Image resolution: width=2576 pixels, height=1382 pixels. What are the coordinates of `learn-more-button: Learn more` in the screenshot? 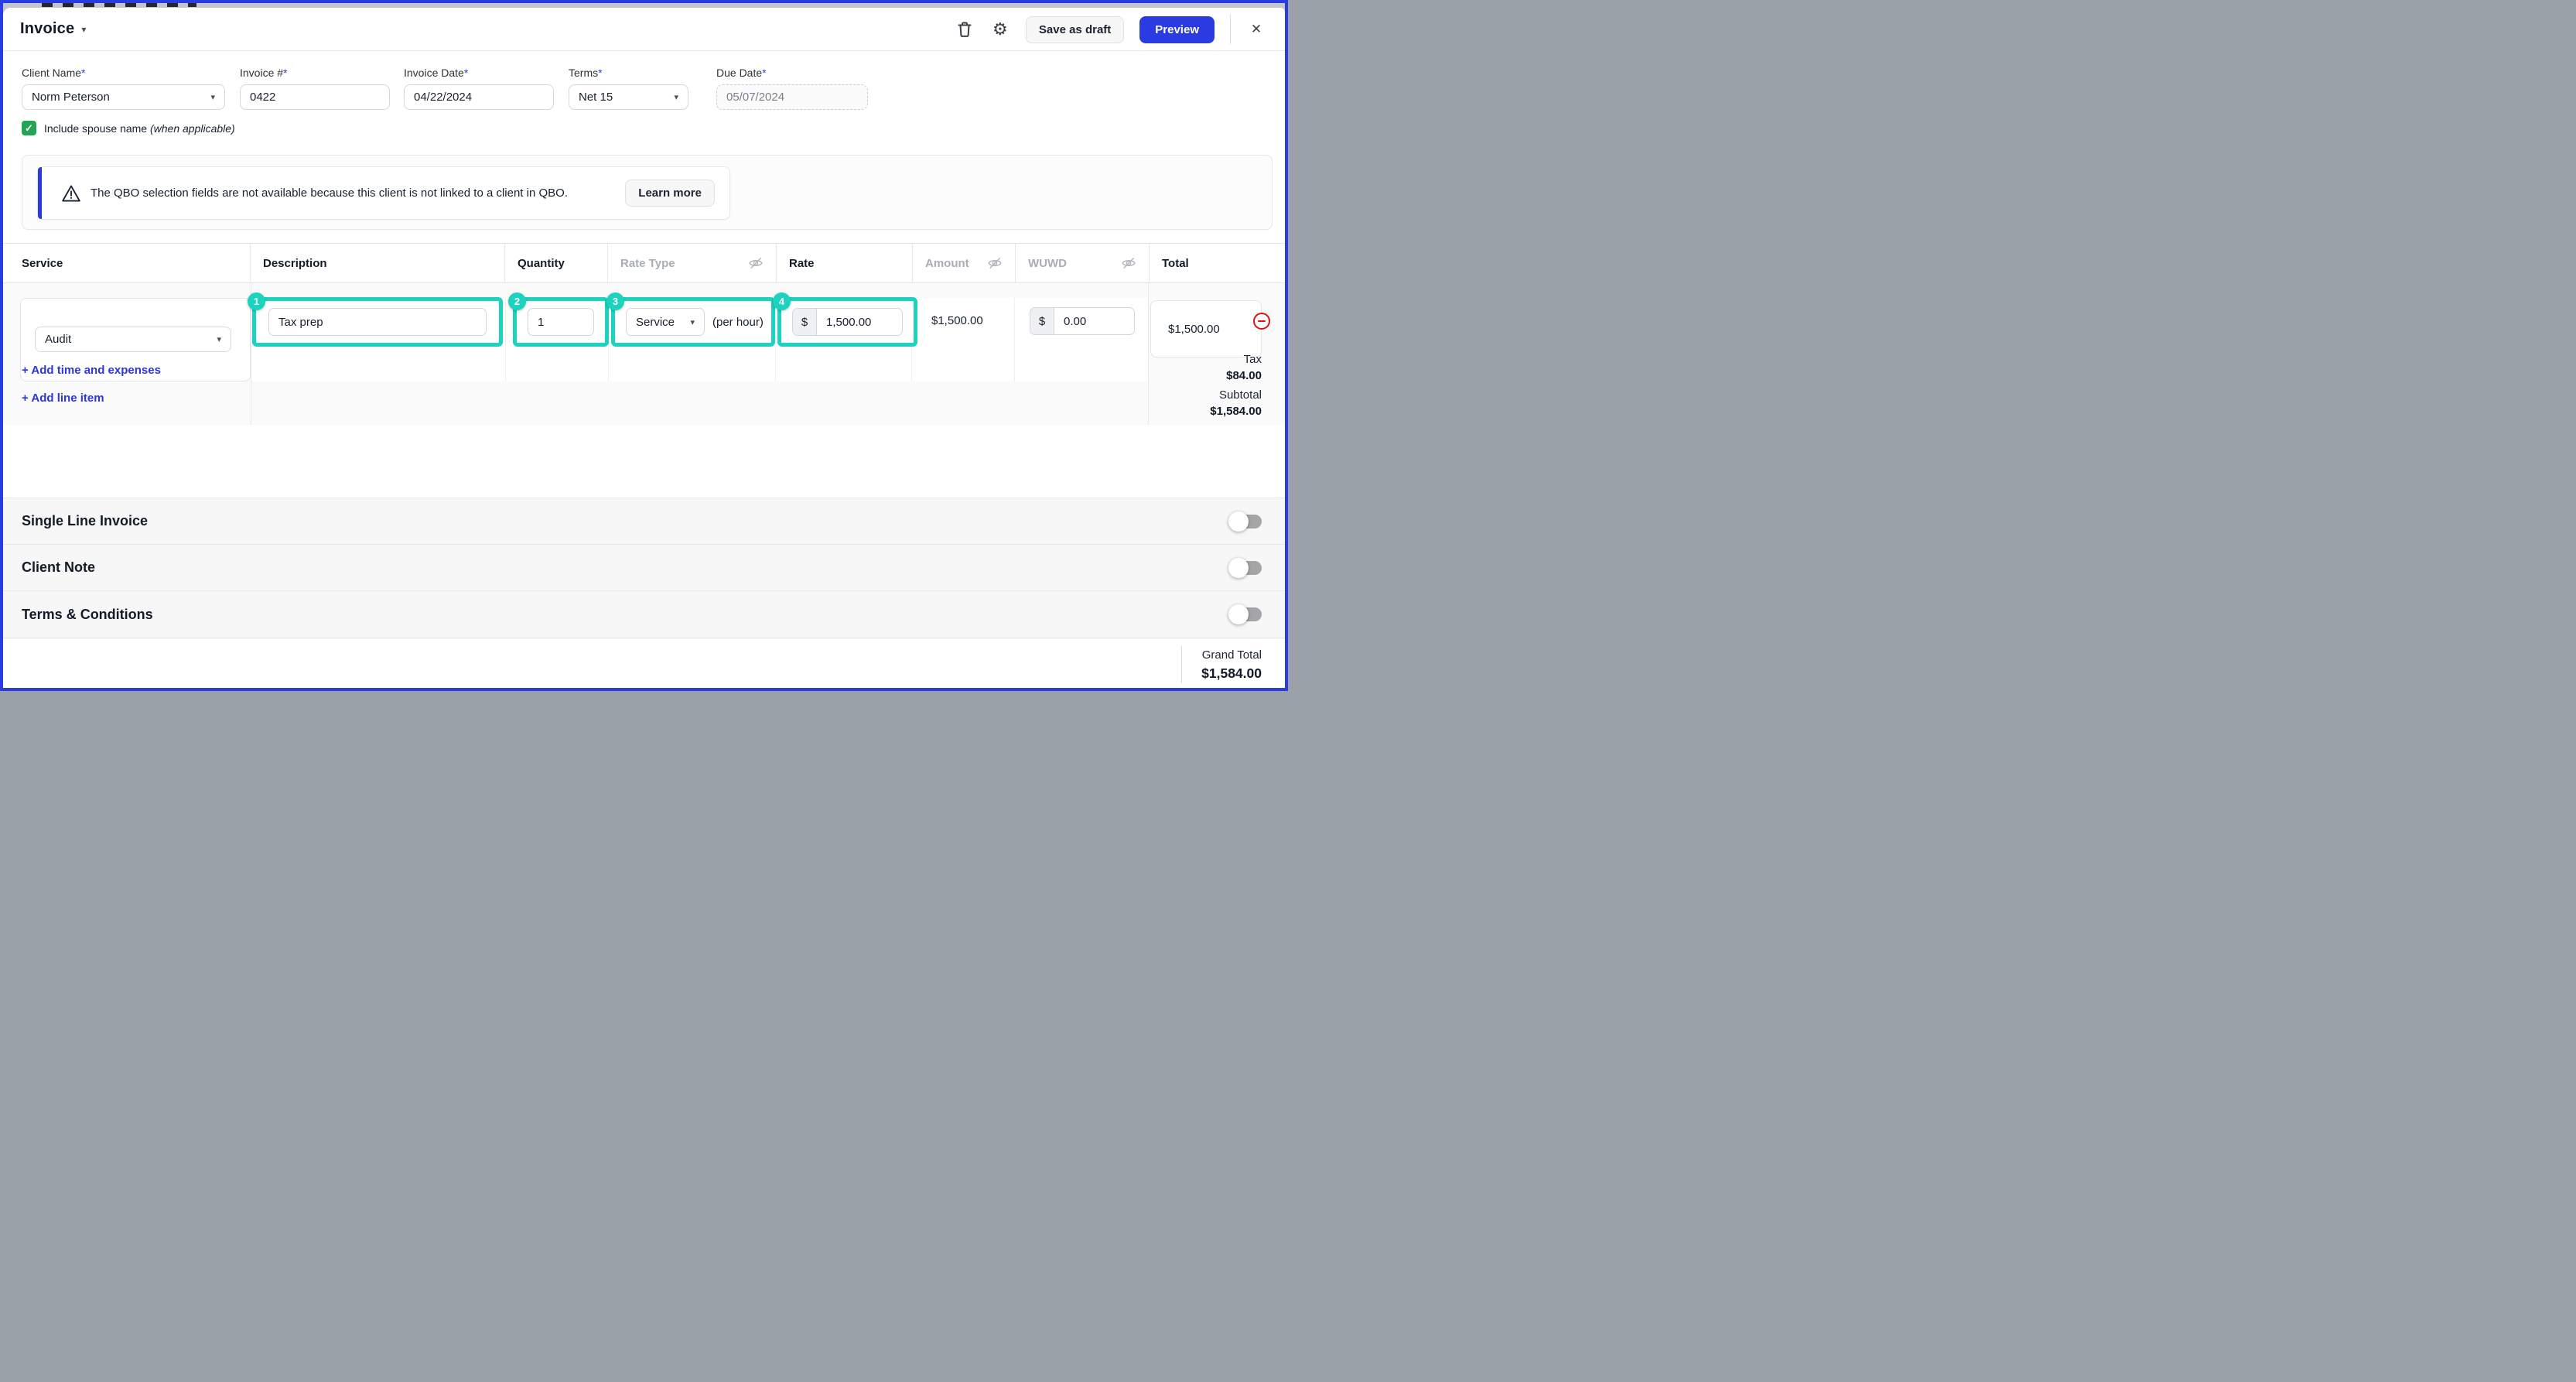 It's located at (670, 193).